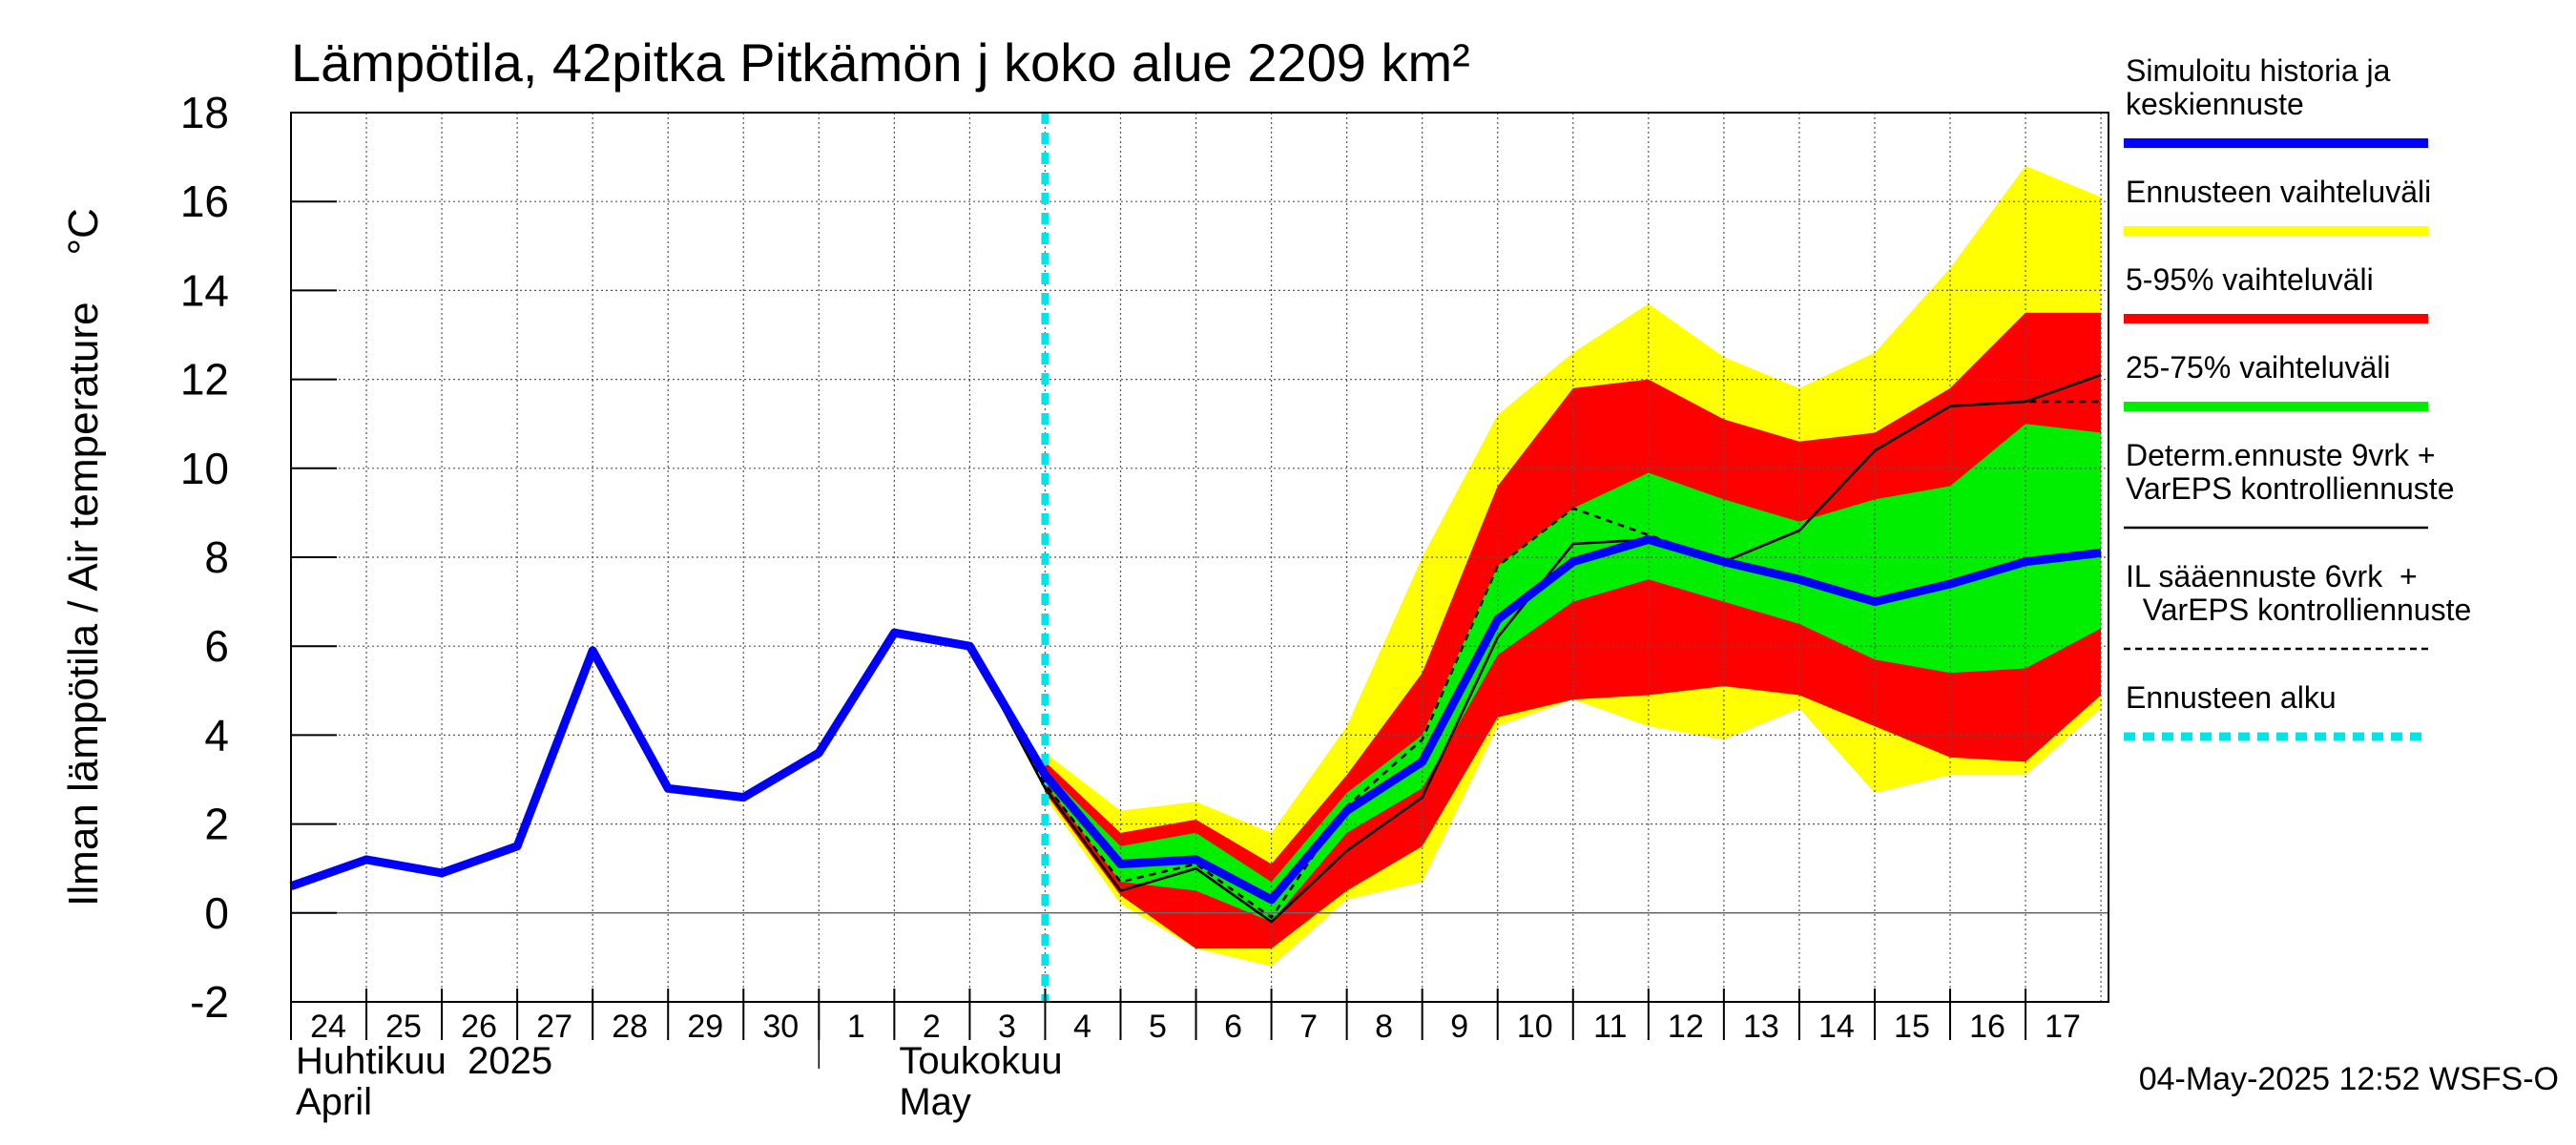  What do you see at coordinates (2281, 455) in the screenshot?
I see `legend-label: Determ.ennuste 9vrk +` at bounding box center [2281, 455].